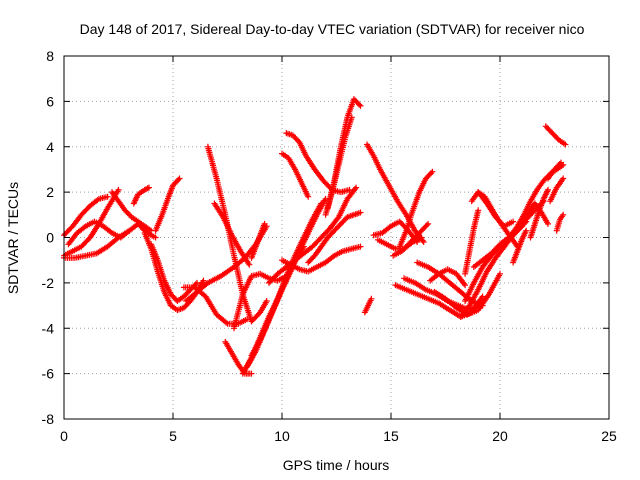  What do you see at coordinates (48, 283) in the screenshot?
I see `y-tick-label: -2` at bounding box center [48, 283].